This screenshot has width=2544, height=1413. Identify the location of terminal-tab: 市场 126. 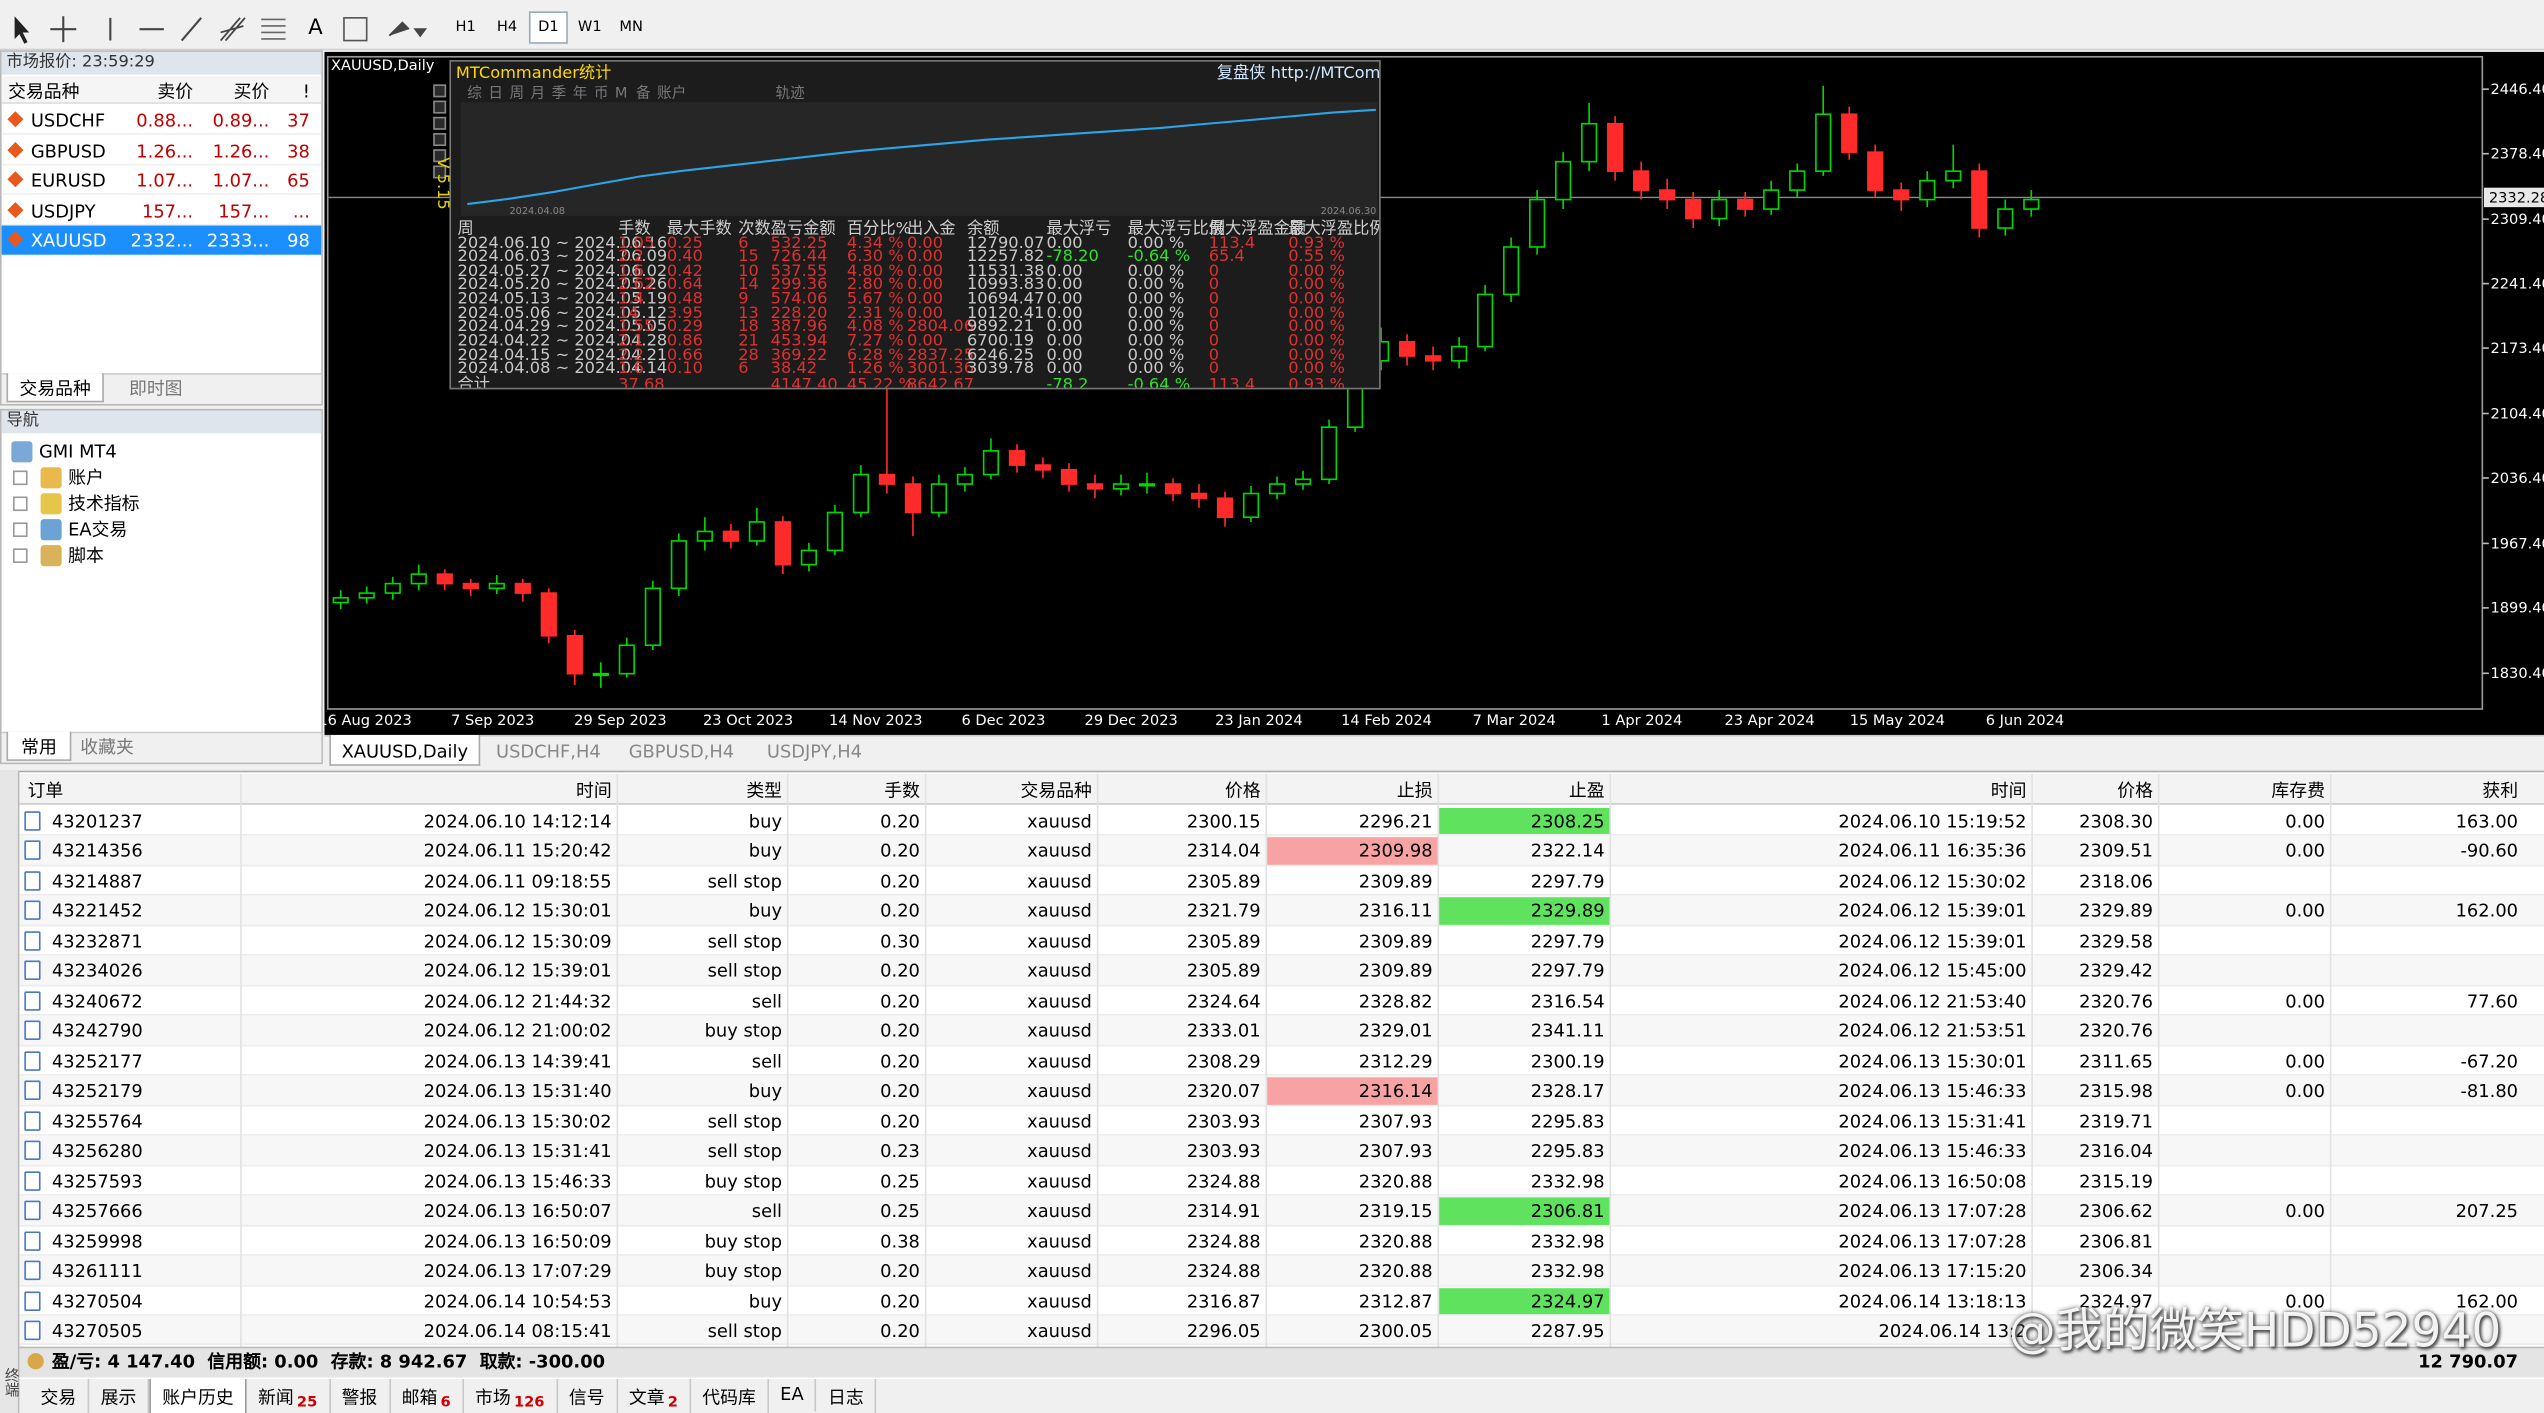
(511, 1396).